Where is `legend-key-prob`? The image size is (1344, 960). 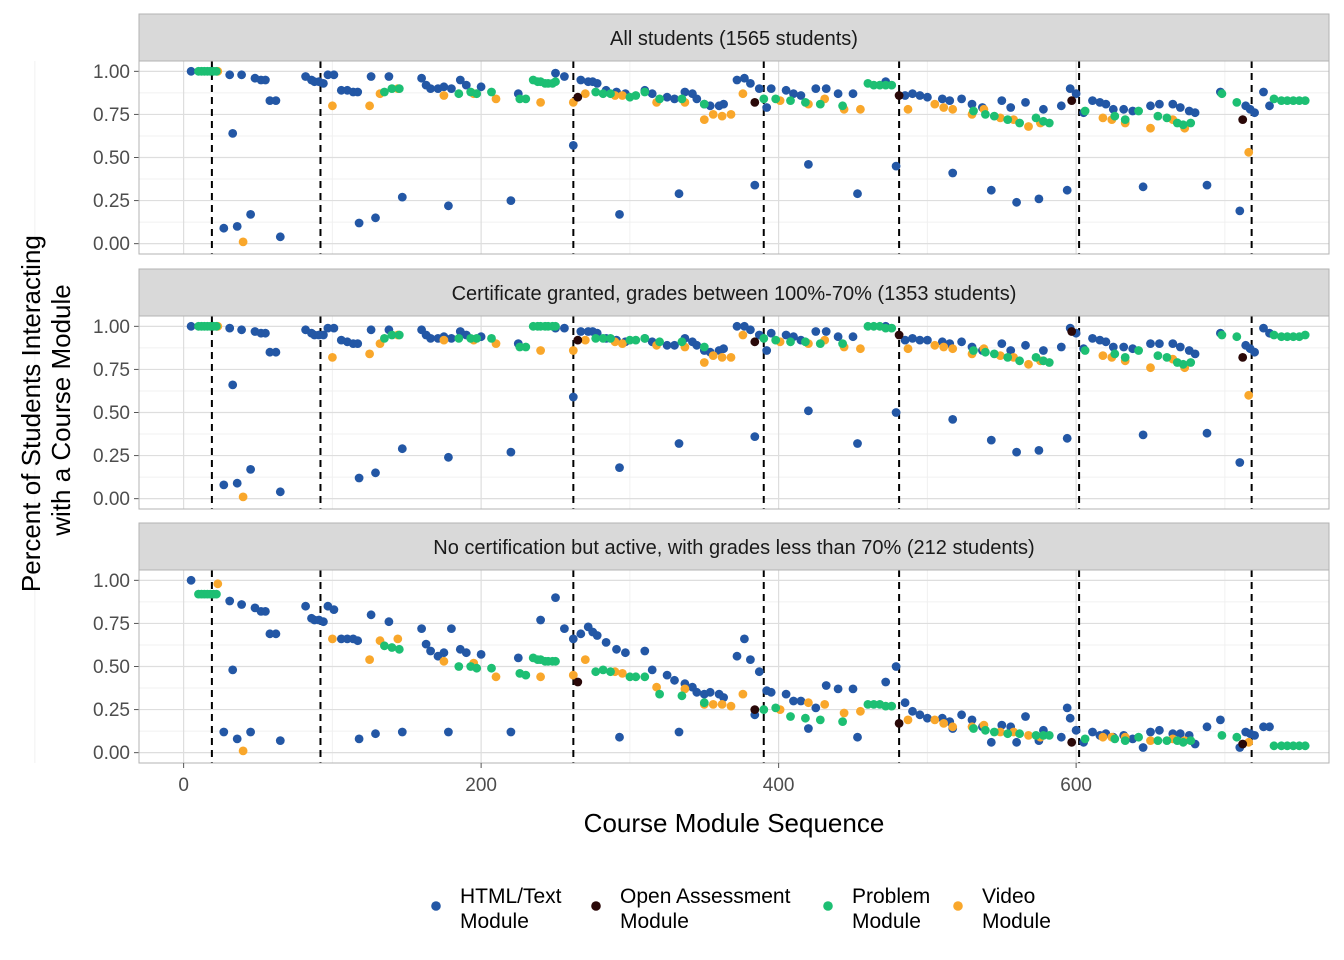
legend-key-prob is located at coordinates (828, 906).